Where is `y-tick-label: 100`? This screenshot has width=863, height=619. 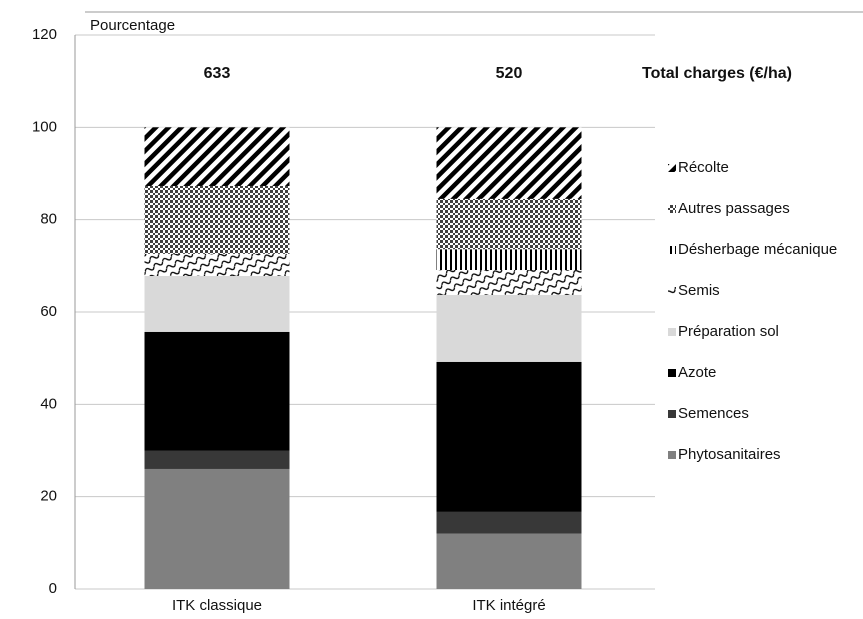
y-tick-label: 100 is located at coordinates (44, 126).